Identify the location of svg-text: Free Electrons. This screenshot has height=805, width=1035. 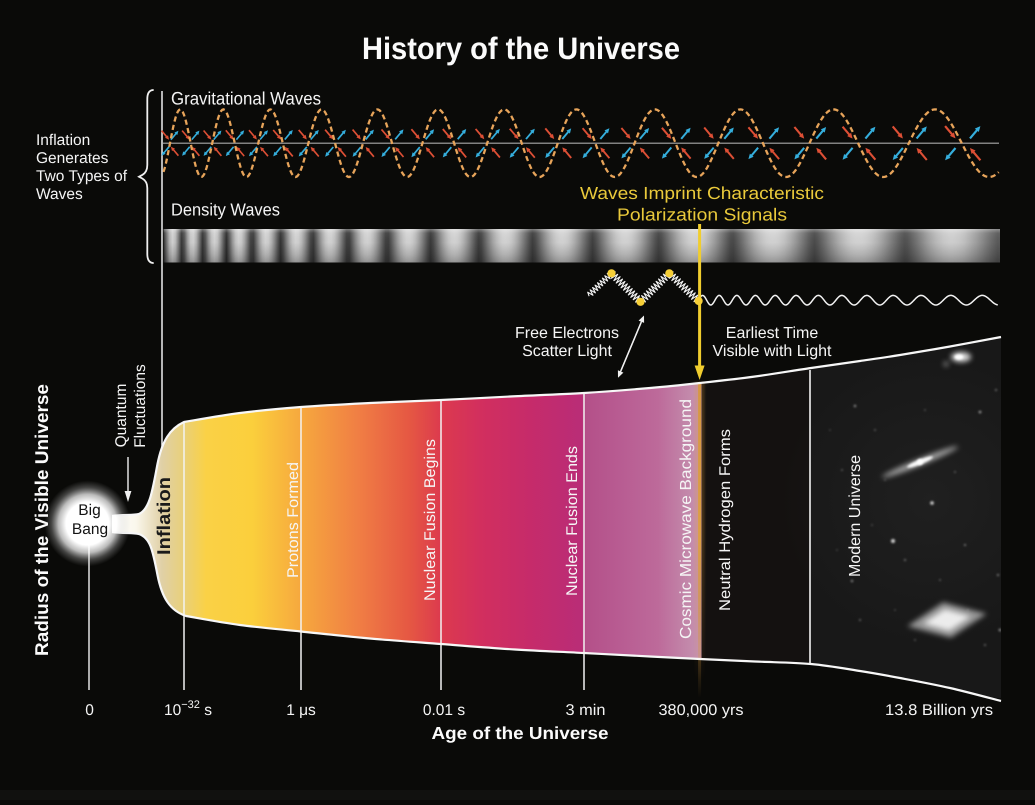
(567, 333).